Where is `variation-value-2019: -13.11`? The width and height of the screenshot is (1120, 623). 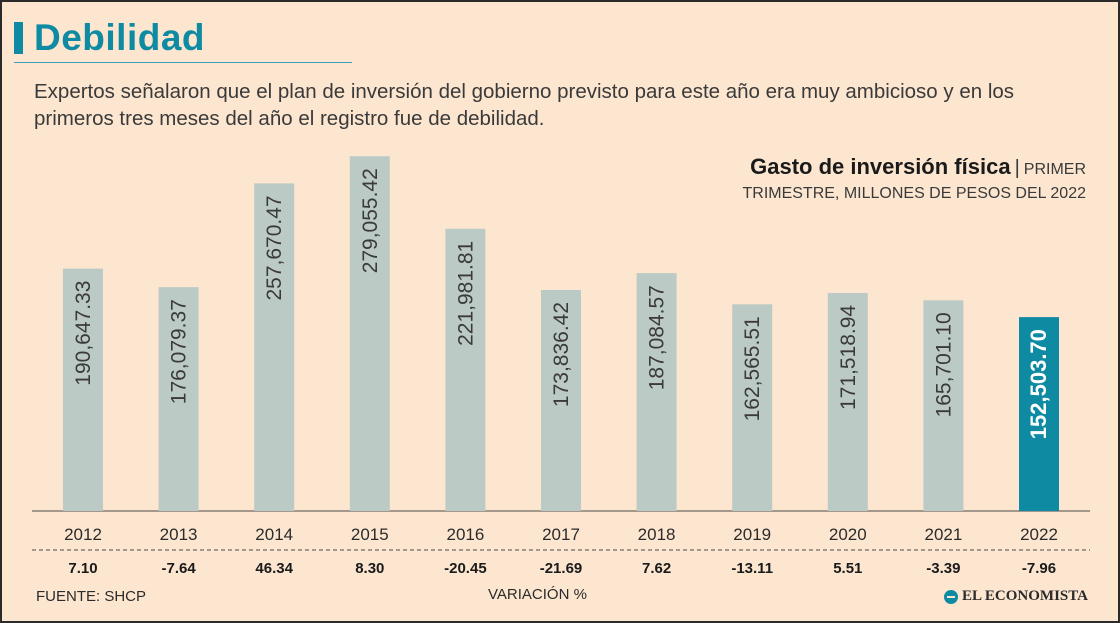 variation-value-2019: -13.11 is located at coordinates (752, 568).